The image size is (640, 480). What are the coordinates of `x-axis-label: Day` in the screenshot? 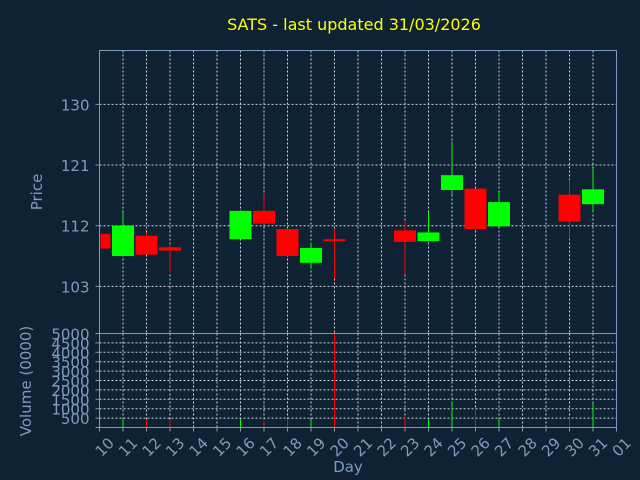 It's located at (348, 467).